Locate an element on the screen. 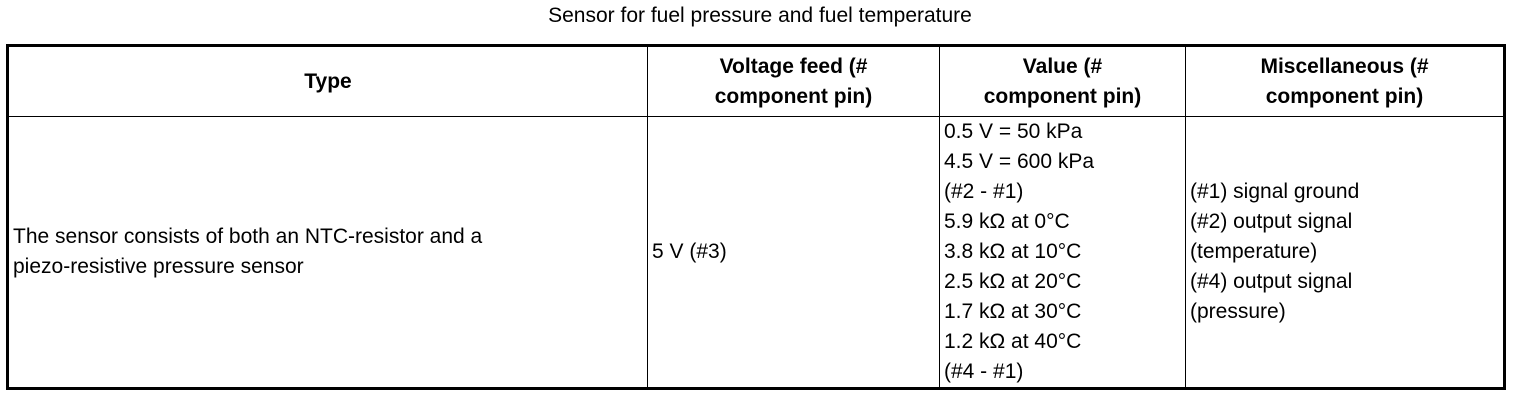 The width and height of the screenshot is (1520, 406). cell-voltage-feed: 5 V (#3) is located at coordinates (793, 252).